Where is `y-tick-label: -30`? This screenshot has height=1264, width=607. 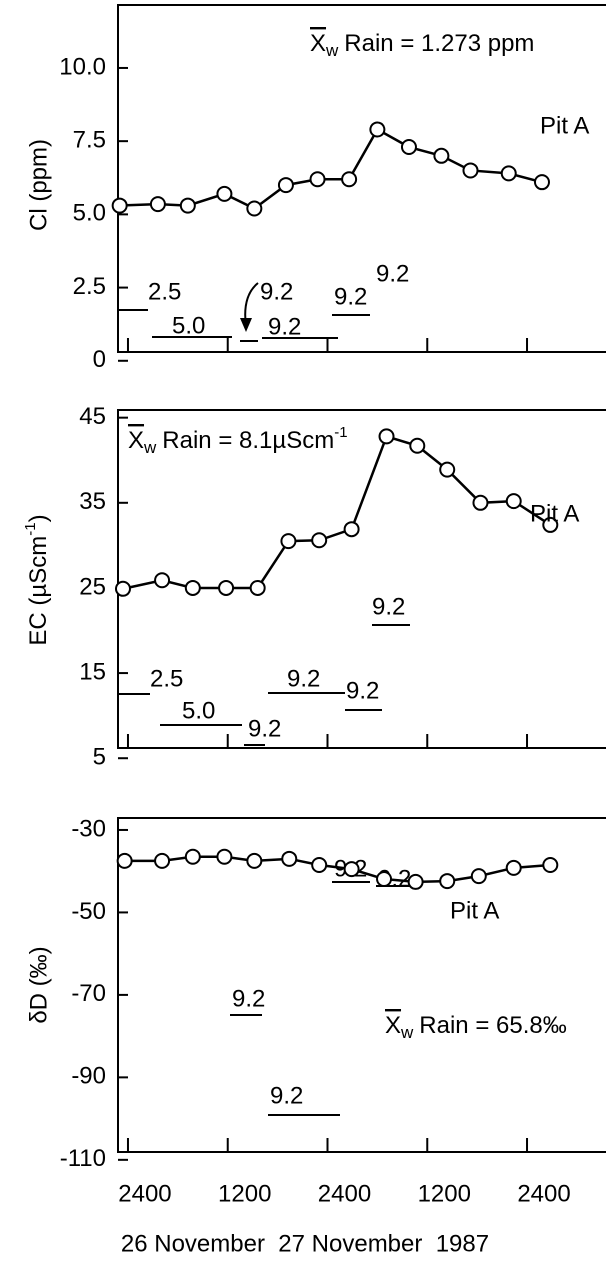 y-tick-label: -30 is located at coordinates (88, 828).